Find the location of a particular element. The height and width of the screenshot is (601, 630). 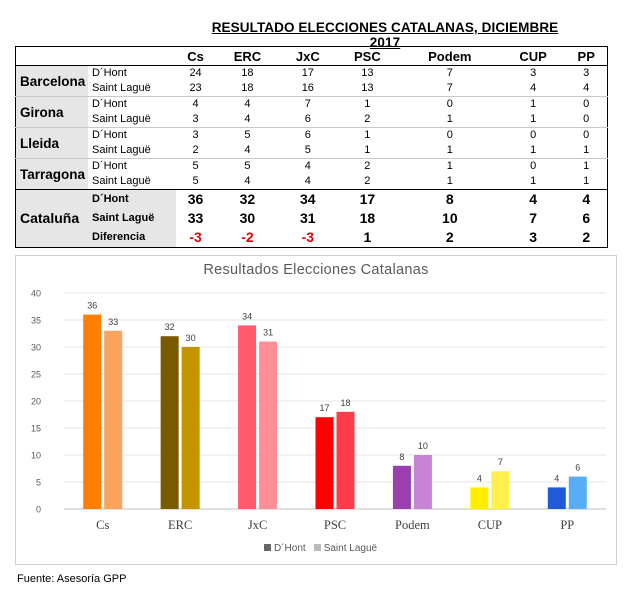

table-cell: 8 is located at coordinates (449, 199).